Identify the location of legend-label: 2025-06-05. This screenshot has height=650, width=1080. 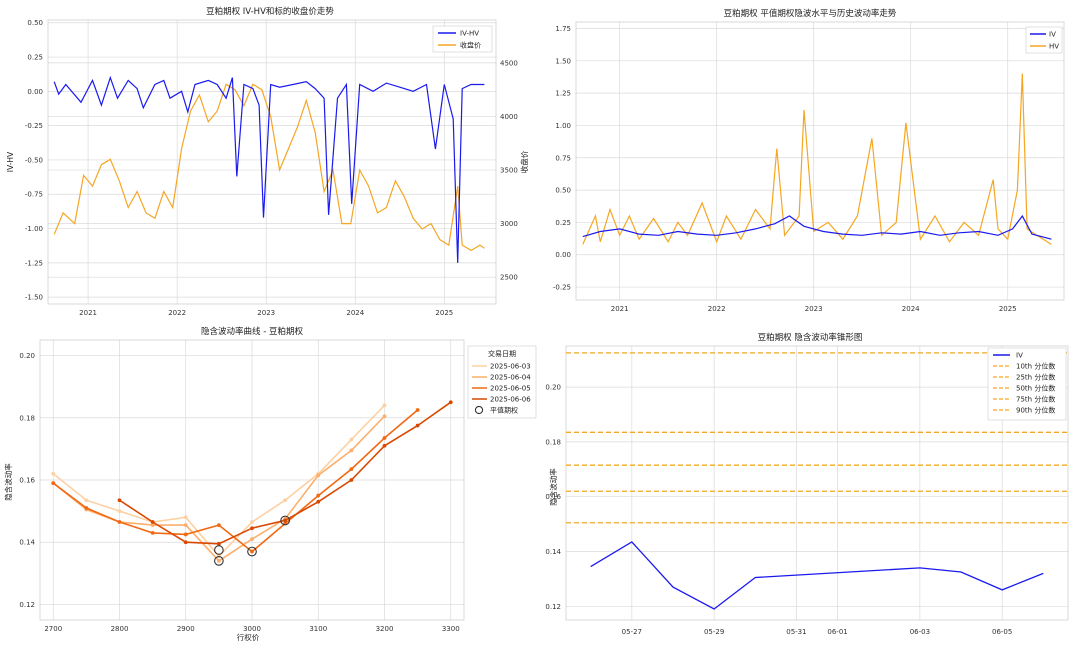
(510, 389).